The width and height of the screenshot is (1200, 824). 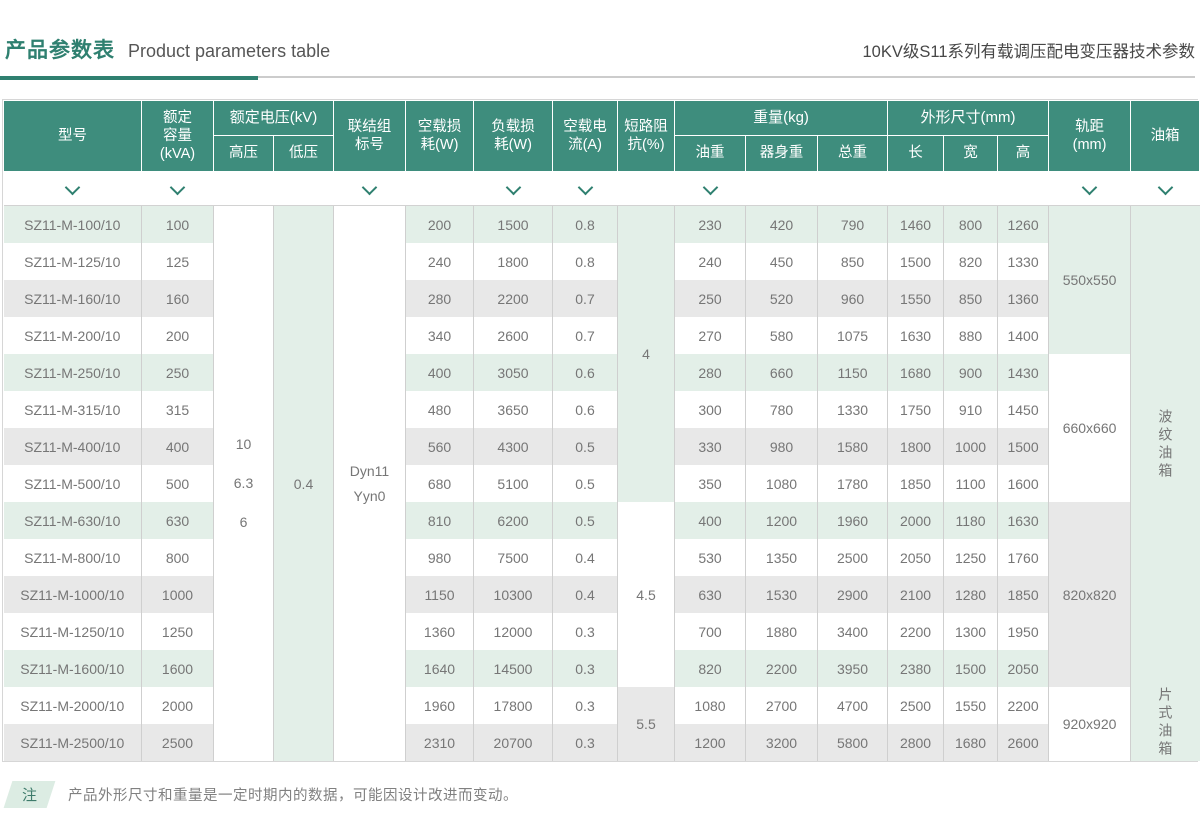 I want to click on load-loss-cell: 10300, so click(x=513, y=594).